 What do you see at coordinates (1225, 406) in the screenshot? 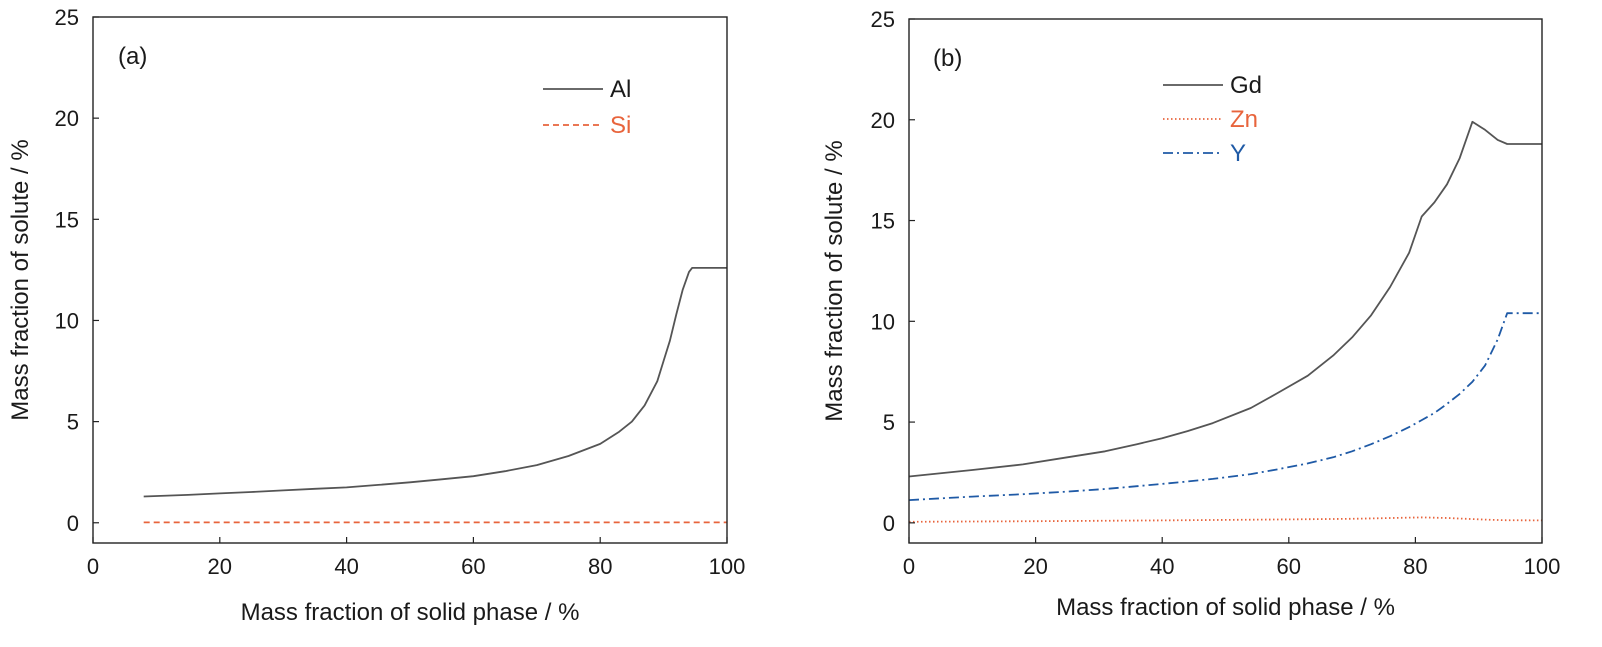
I see `series-line-y` at bounding box center [1225, 406].